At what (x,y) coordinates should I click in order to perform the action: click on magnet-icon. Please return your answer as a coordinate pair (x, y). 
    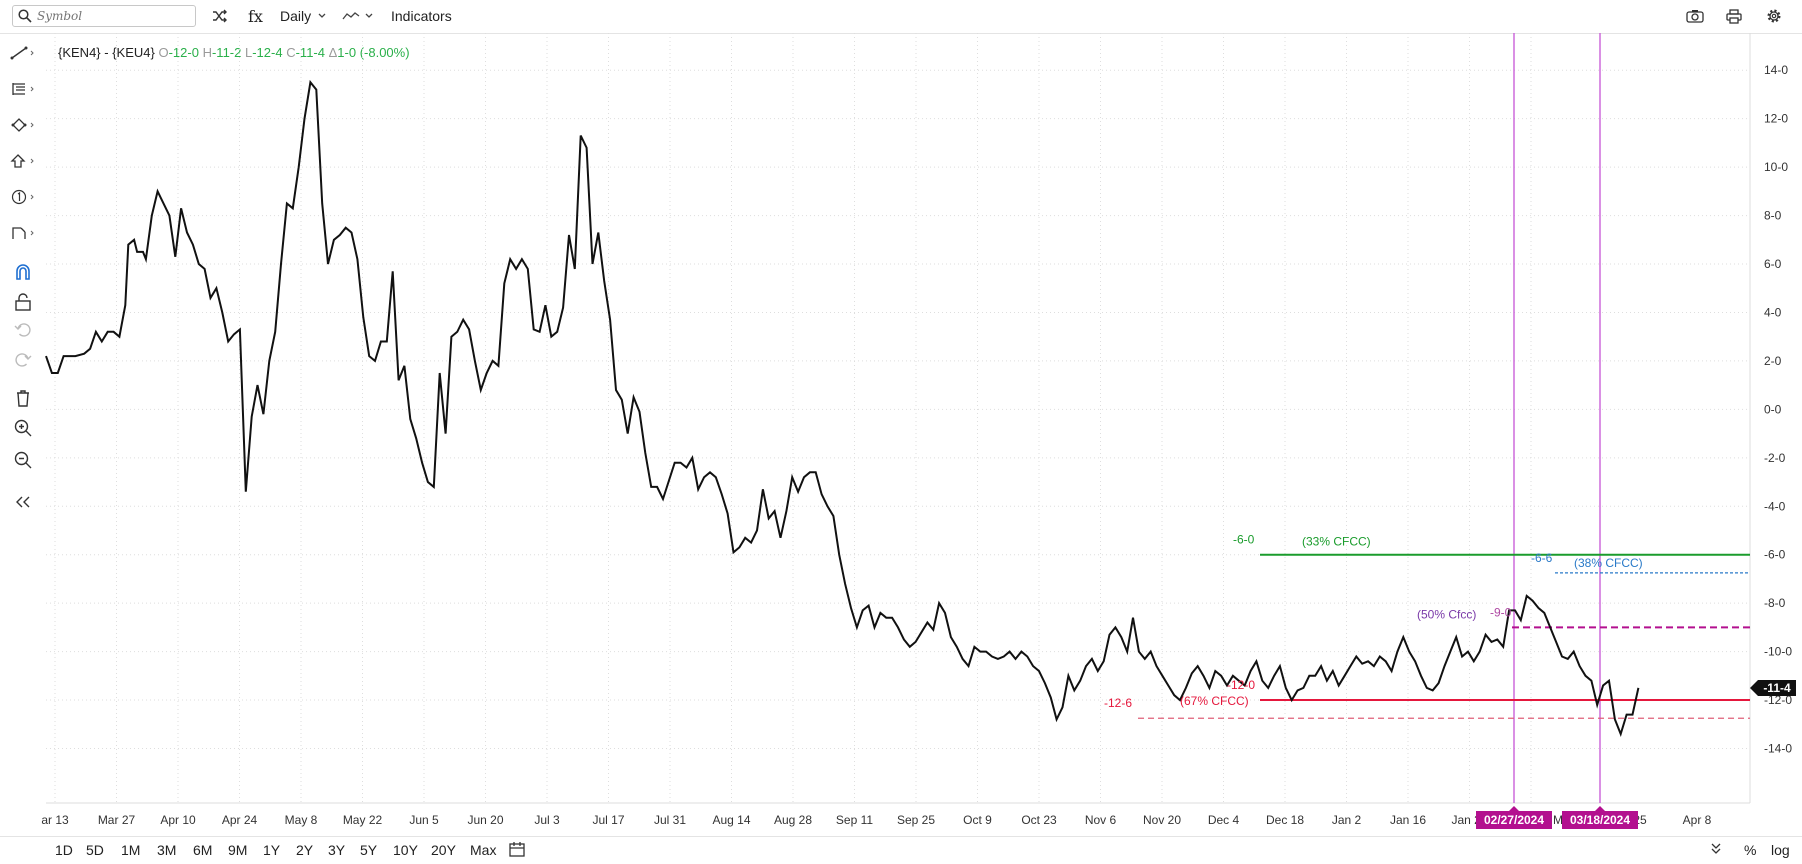
    Looking at the image, I should click on (23, 272).